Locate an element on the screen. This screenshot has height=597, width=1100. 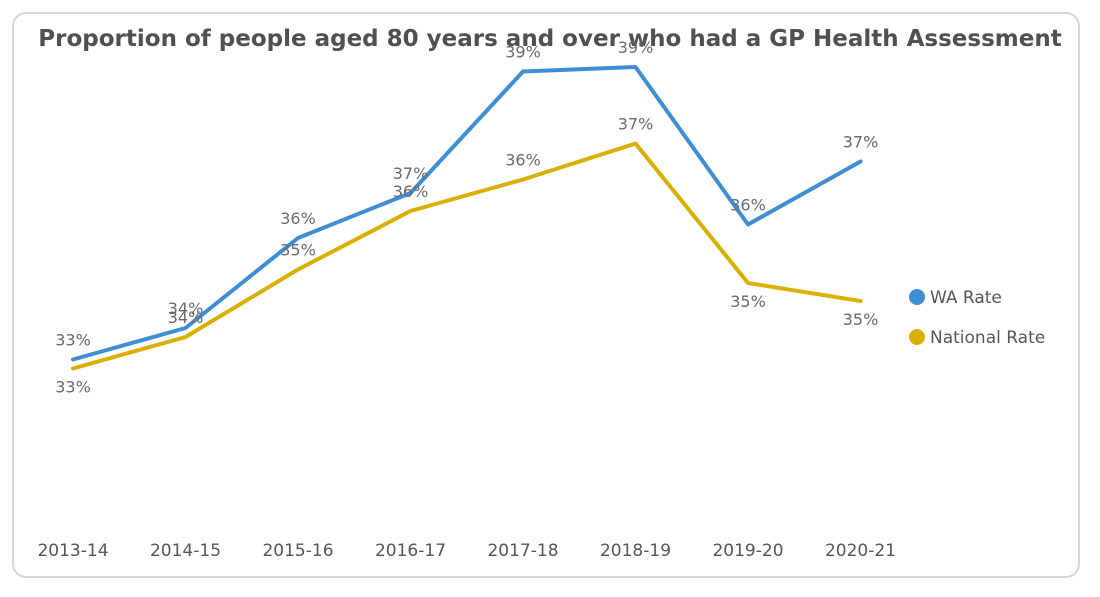
x-tick-label: 2016-17 is located at coordinates (410, 551).